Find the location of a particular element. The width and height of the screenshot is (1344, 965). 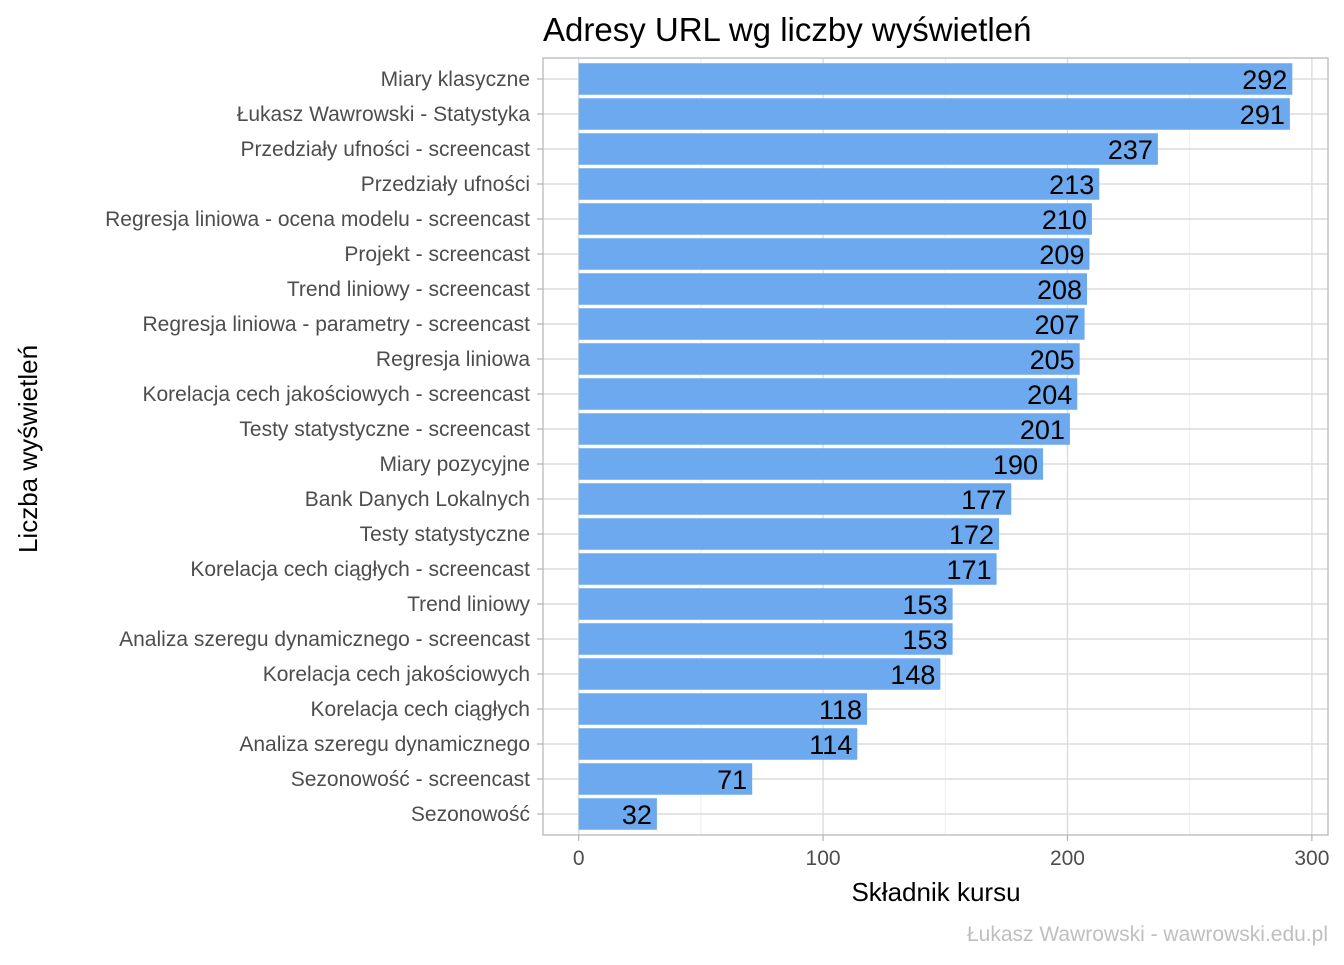

bar-value-label: 71 is located at coordinates (732, 780).